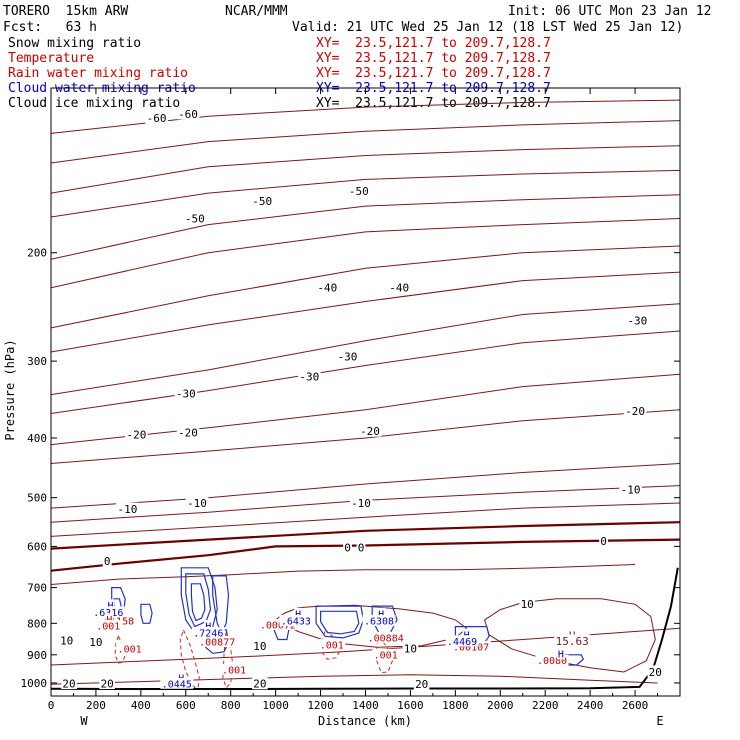 Image resolution: width=740 pixels, height=740 pixels. I want to click on y-tick-label: 700, so click(37, 588).